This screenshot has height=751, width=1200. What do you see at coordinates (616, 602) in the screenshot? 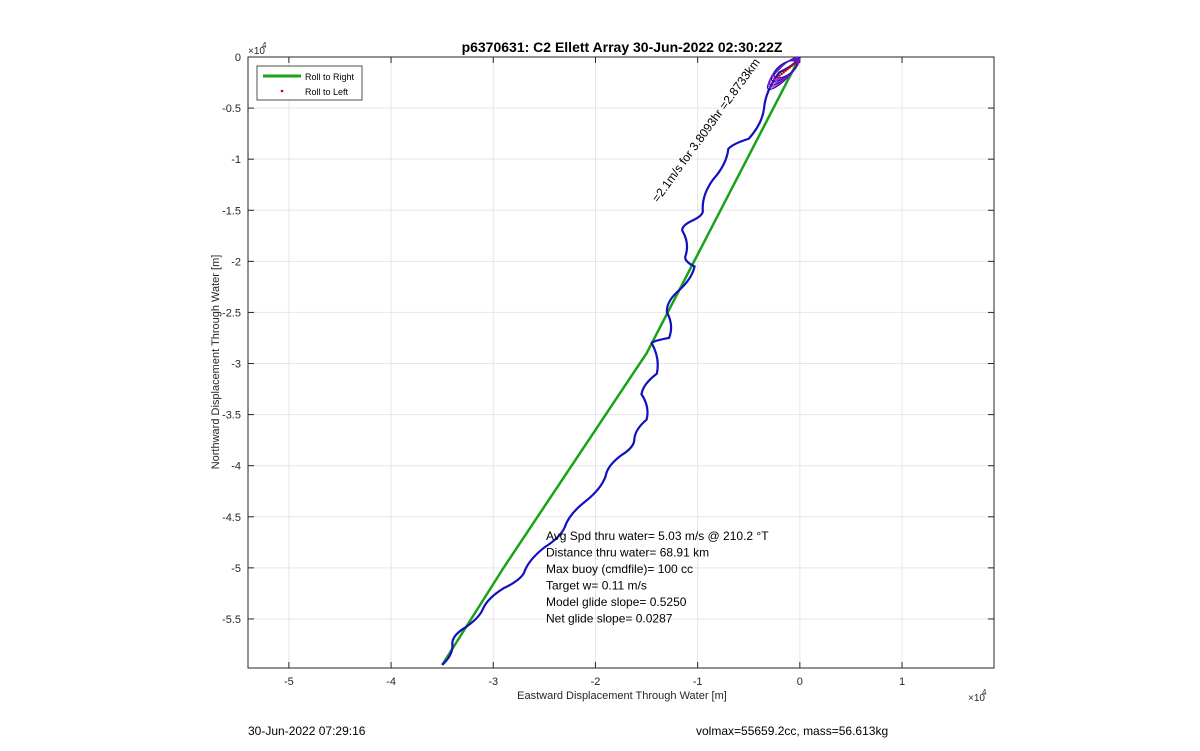
I see `stats-line: Model glide slope= 0.5250` at bounding box center [616, 602].